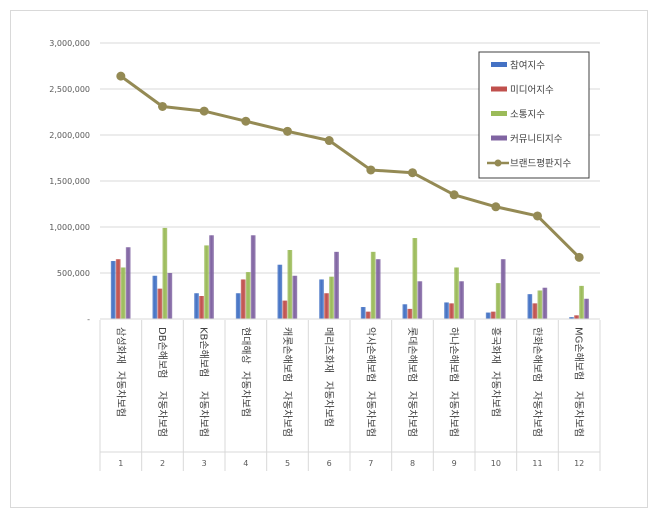  What do you see at coordinates (211, 277) in the screenshot?
I see `bar-커뮤니티지수-3` at bounding box center [211, 277].